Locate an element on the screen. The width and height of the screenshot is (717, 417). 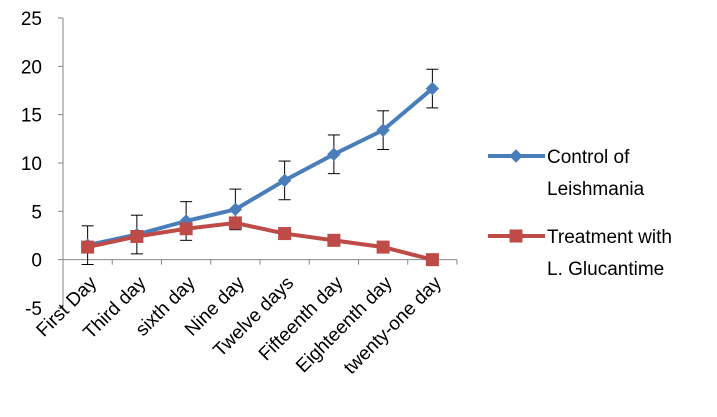
y-tick-label: 0 is located at coordinates (36, 261).